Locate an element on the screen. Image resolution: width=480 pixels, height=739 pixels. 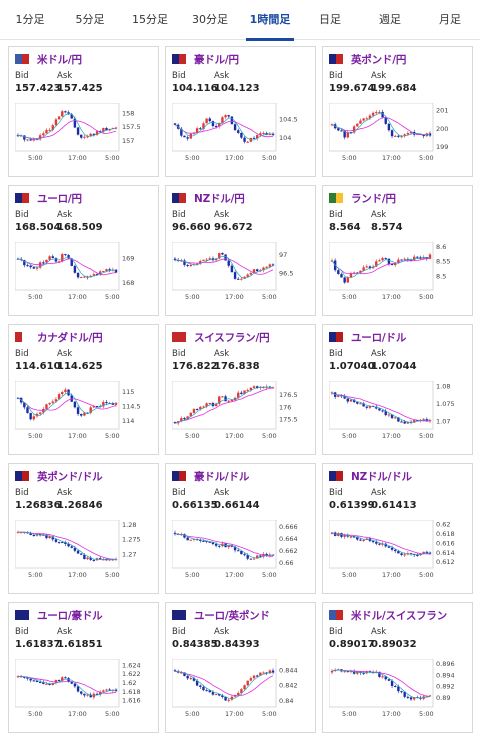
currency-pair-link: 豪ドル/円 is located at coordinates (216, 59).